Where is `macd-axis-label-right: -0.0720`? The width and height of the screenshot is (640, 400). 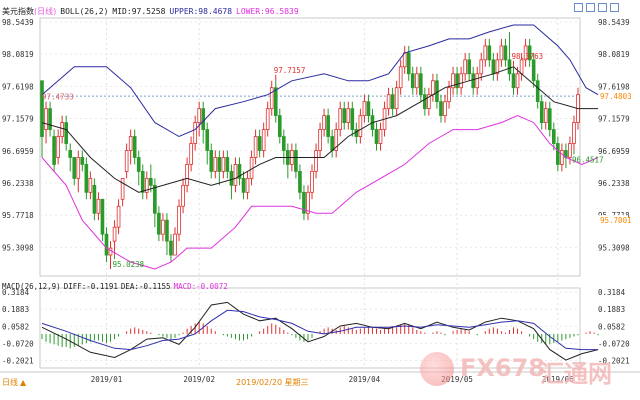
macd-axis-label-right: -0.0720 is located at coordinates (614, 343).